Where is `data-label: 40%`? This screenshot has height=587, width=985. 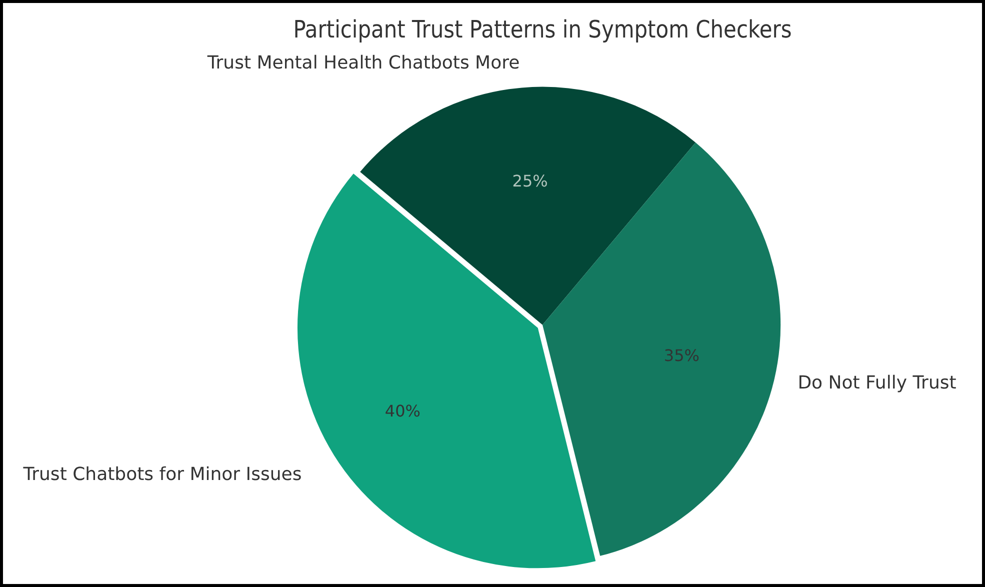 data-label: 40% is located at coordinates (402, 410).